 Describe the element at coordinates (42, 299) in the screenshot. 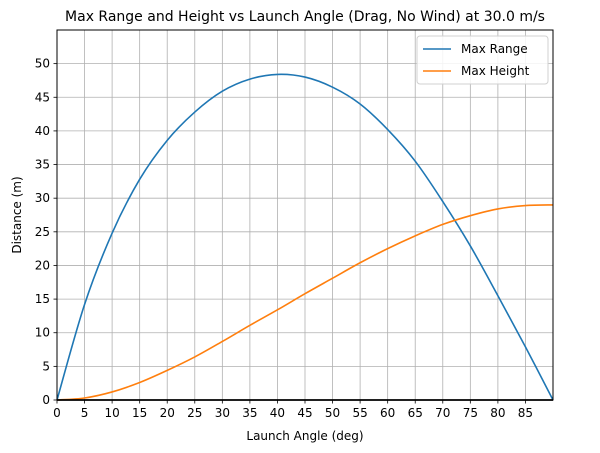

I see `y-tick-label: 15` at that location.